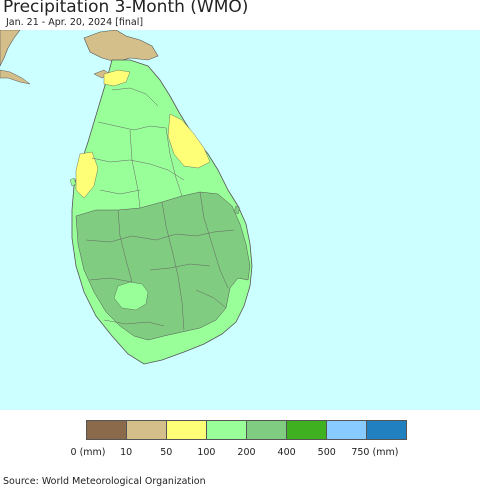 The image size is (480, 490). What do you see at coordinates (121, 46) in the screenshot?
I see `jaffna-peninsula` at bounding box center [121, 46].